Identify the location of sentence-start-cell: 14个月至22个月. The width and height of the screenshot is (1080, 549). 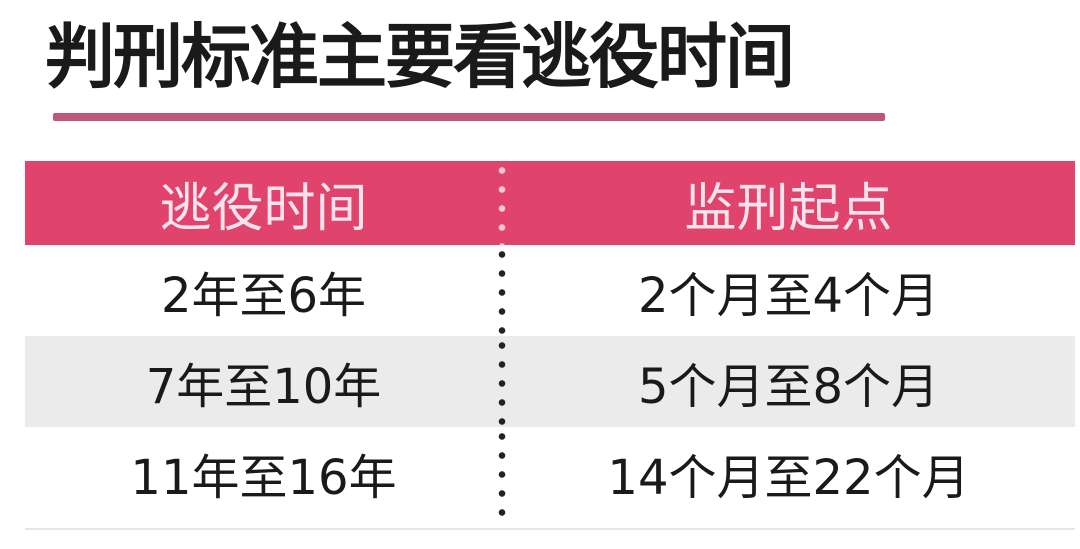
(788, 477).